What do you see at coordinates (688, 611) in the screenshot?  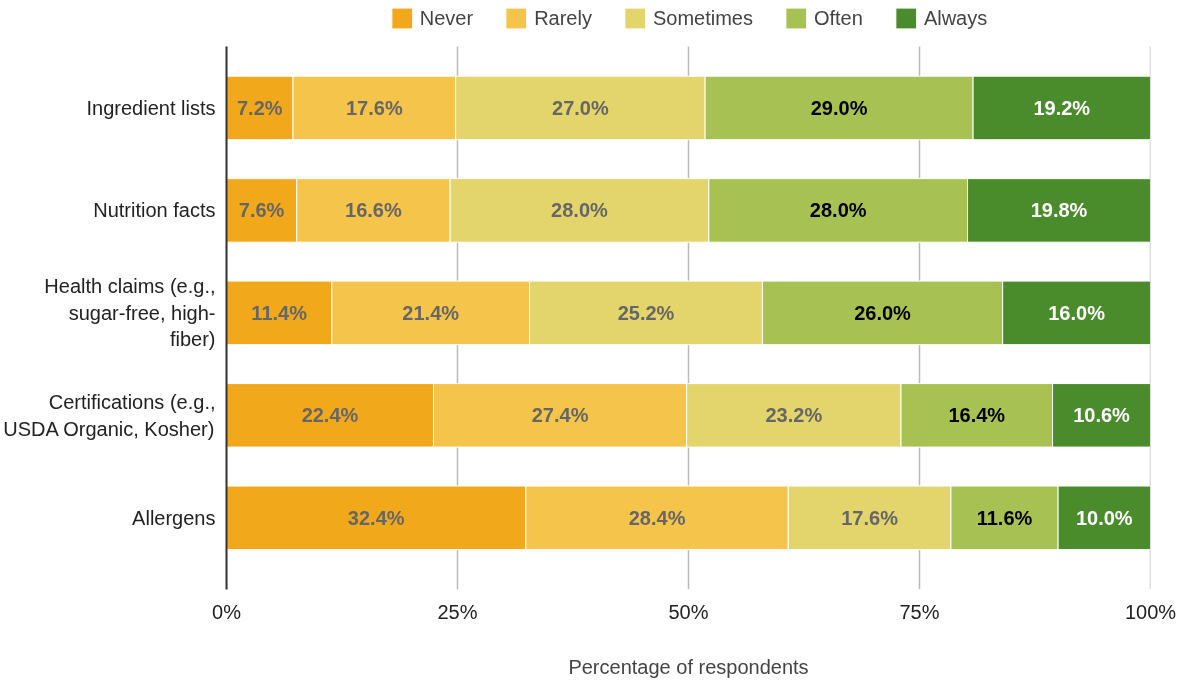 I see `x-tick-label: 50%` at bounding box center [688, 611].